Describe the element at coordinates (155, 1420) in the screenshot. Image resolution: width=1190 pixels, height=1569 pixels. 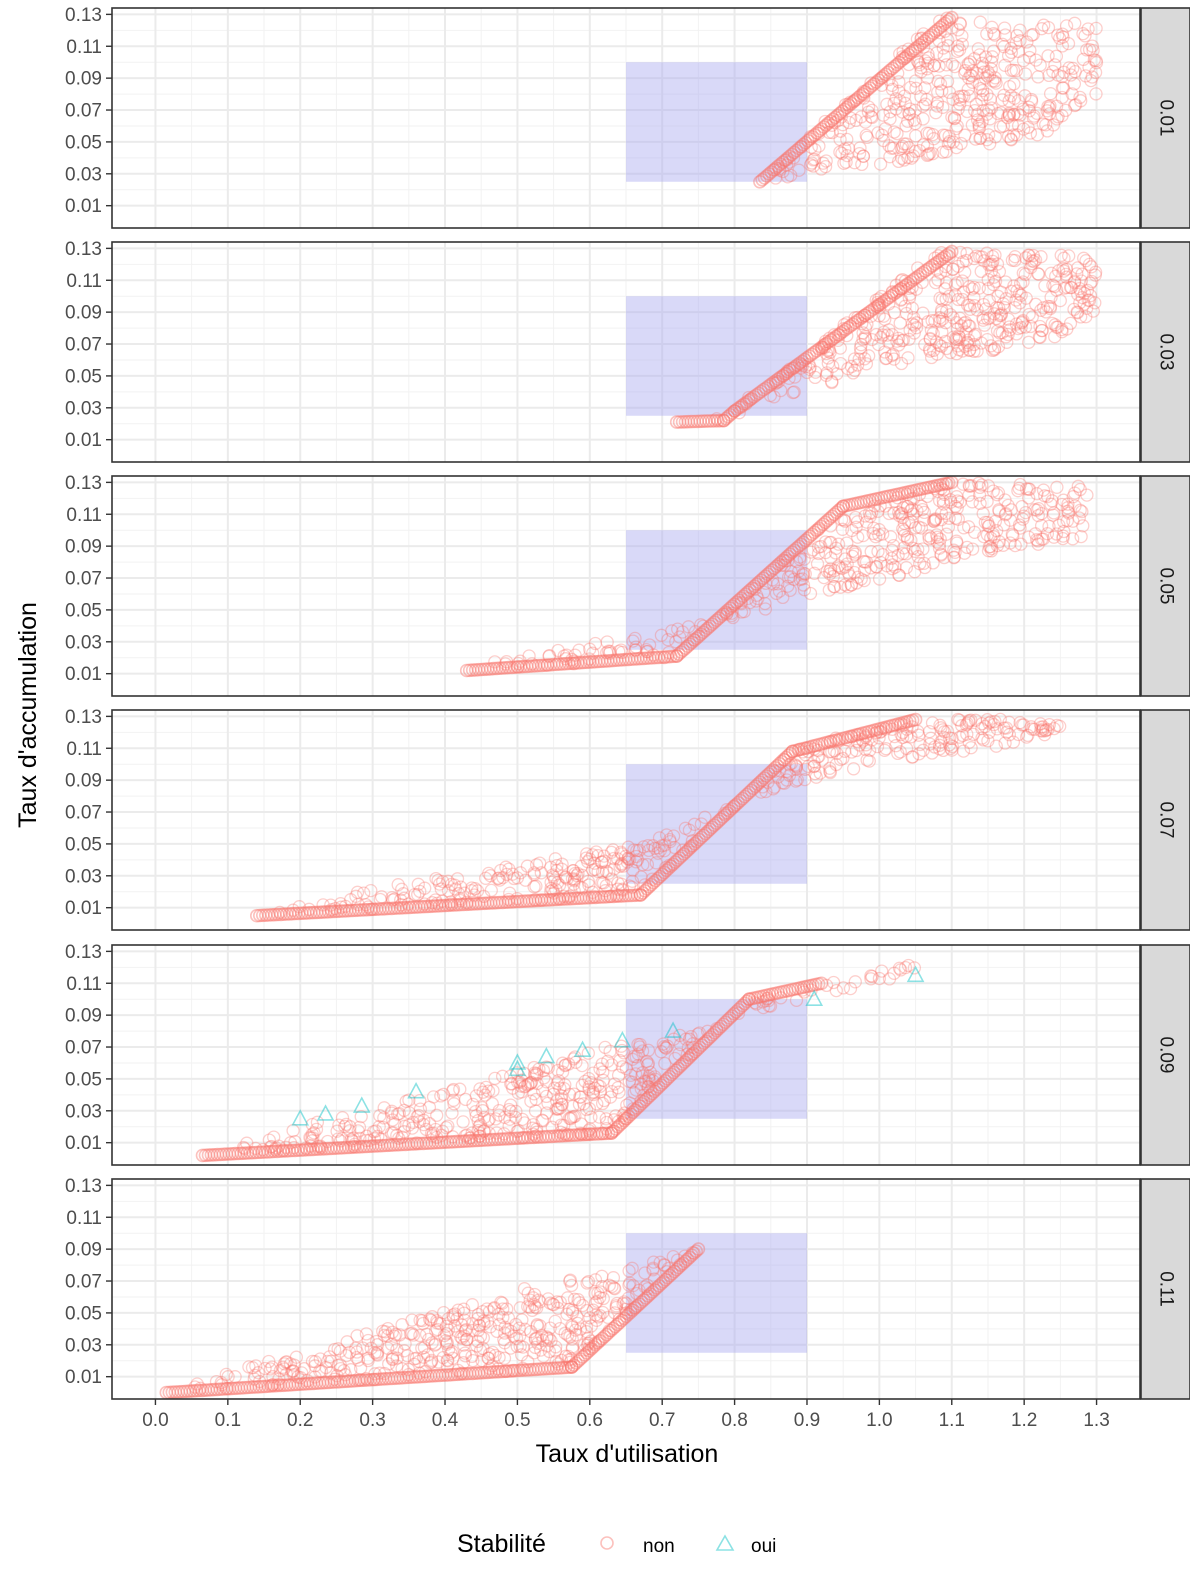
I see `x-tick-label: 0.0` at that location.